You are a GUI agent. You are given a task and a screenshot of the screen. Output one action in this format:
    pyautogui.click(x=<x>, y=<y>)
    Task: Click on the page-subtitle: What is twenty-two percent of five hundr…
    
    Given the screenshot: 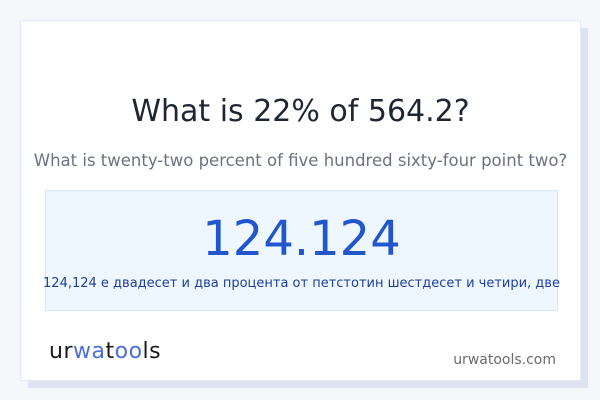 What is the action you would take?
    pyautogui.click(x=300, y=160)
    